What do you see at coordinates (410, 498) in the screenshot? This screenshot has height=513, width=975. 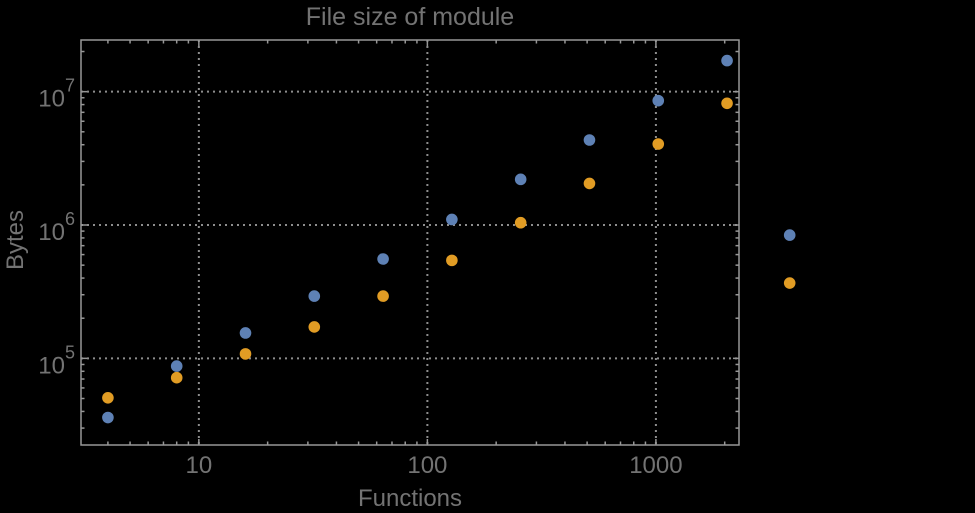 I see `x-axis-label: Functions` at bounding box center [410, 498].